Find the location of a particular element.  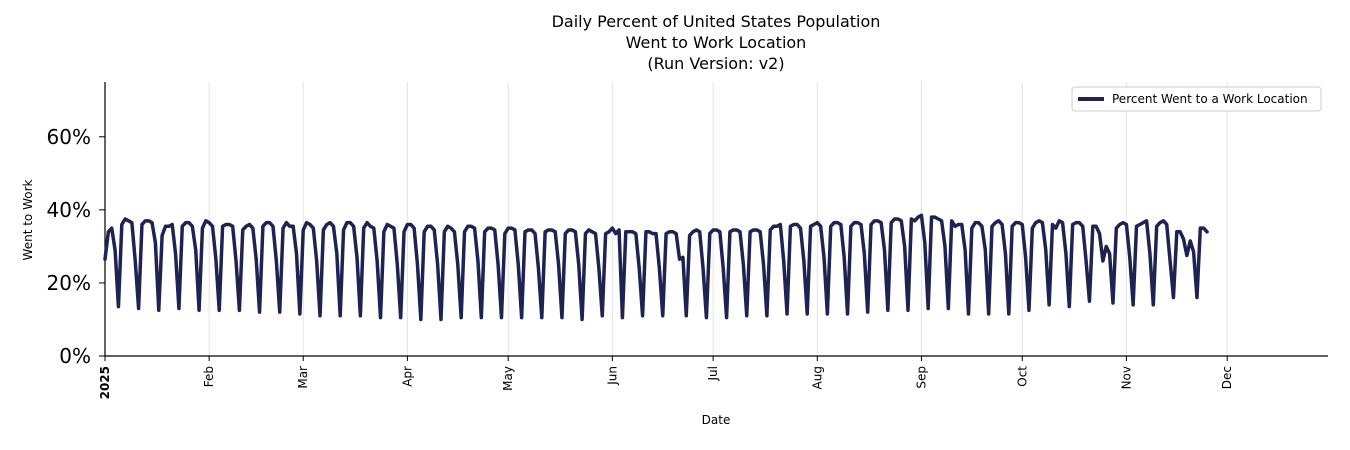

x-tick-label-aug: Aug is located at coordinates (817, 377).